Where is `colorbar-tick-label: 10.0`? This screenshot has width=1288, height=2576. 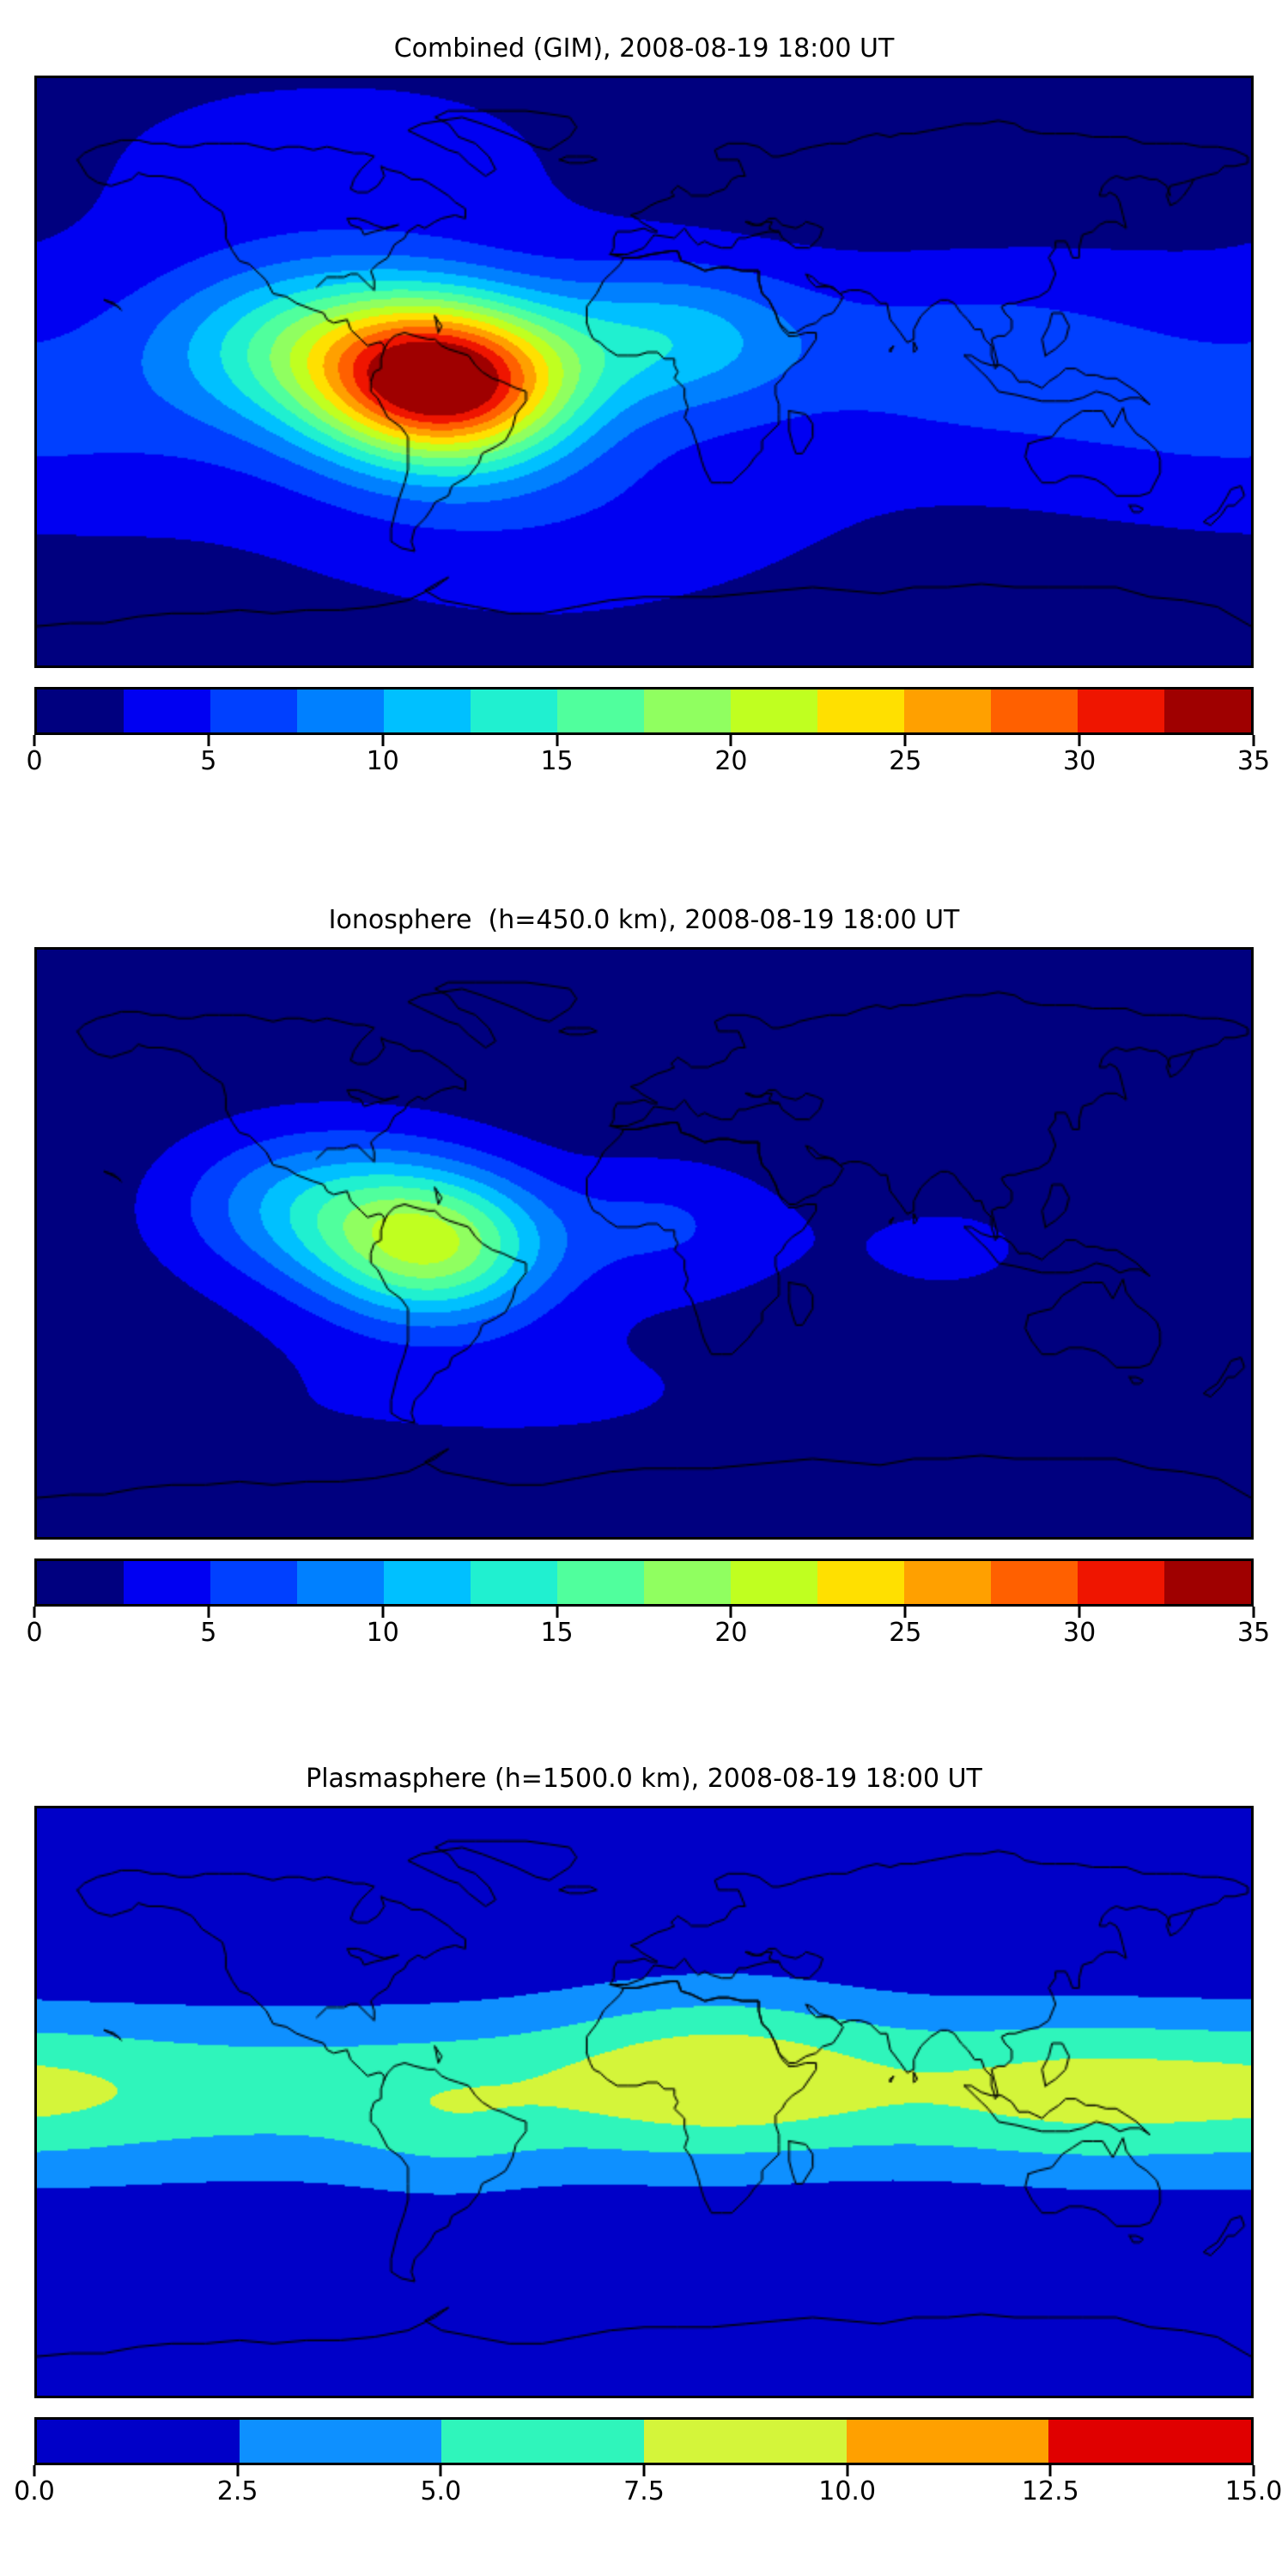
colorbar-tick-label: 10.0 is located at coordinates (847, 2491).